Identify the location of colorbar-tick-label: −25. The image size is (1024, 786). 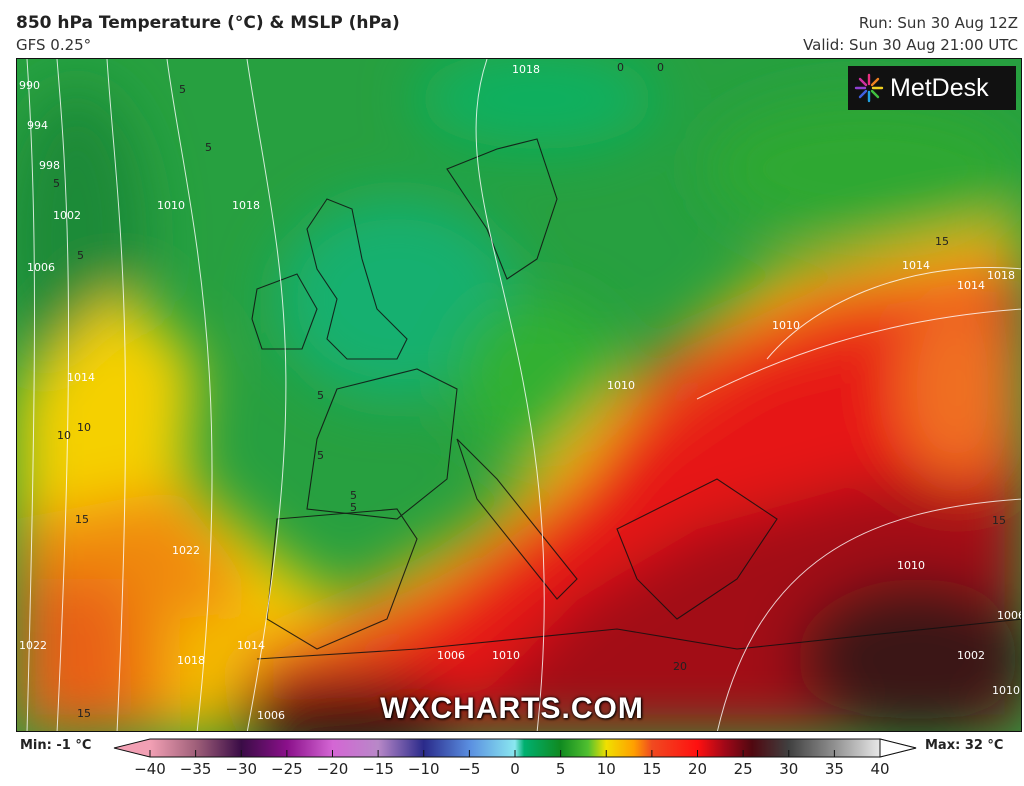
(287, 769).